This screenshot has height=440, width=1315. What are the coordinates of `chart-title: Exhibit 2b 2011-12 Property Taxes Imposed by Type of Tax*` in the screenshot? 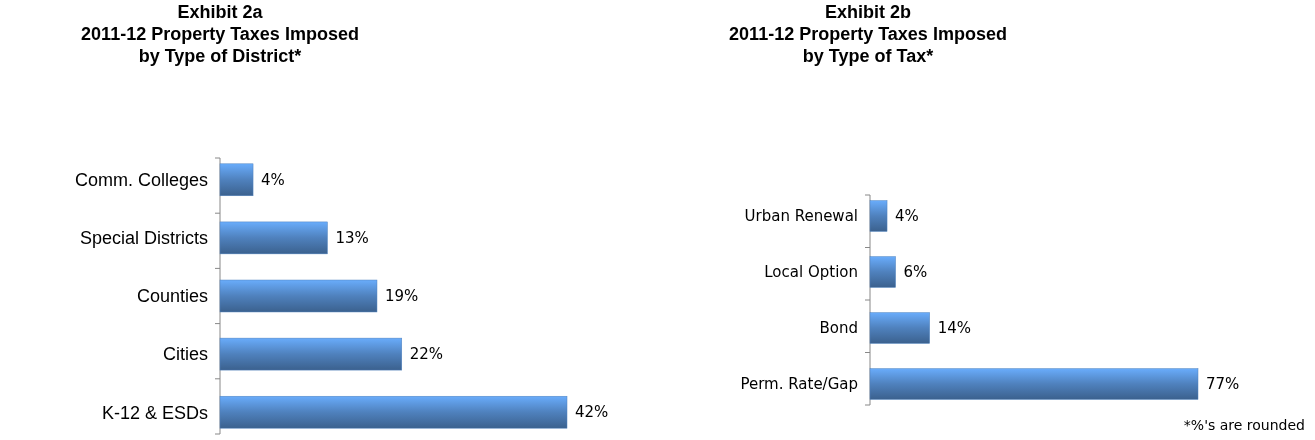 It's located at (868, 34).